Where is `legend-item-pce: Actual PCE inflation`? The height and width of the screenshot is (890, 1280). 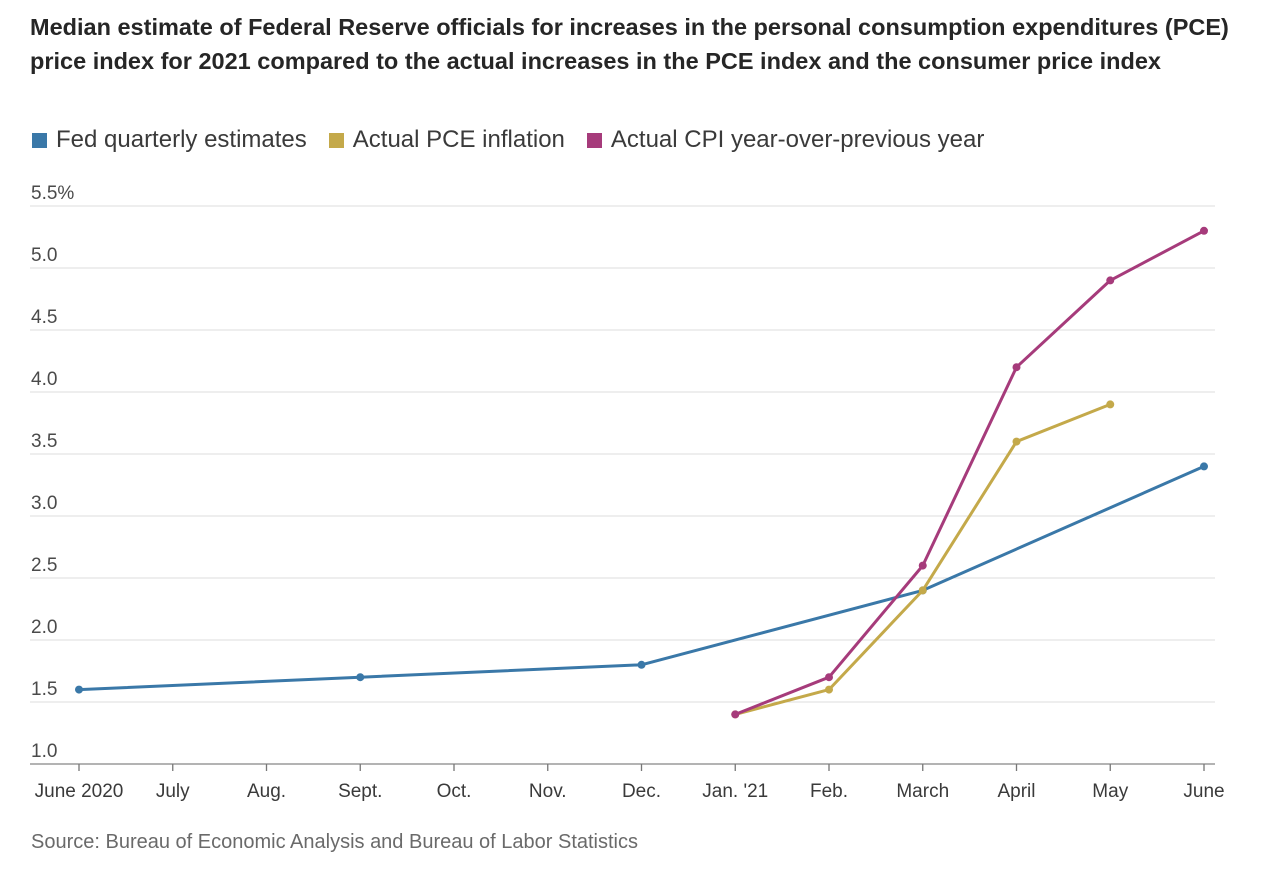 legend-item-pce: Actual PCE inflation is located at coordinates (446, 140).